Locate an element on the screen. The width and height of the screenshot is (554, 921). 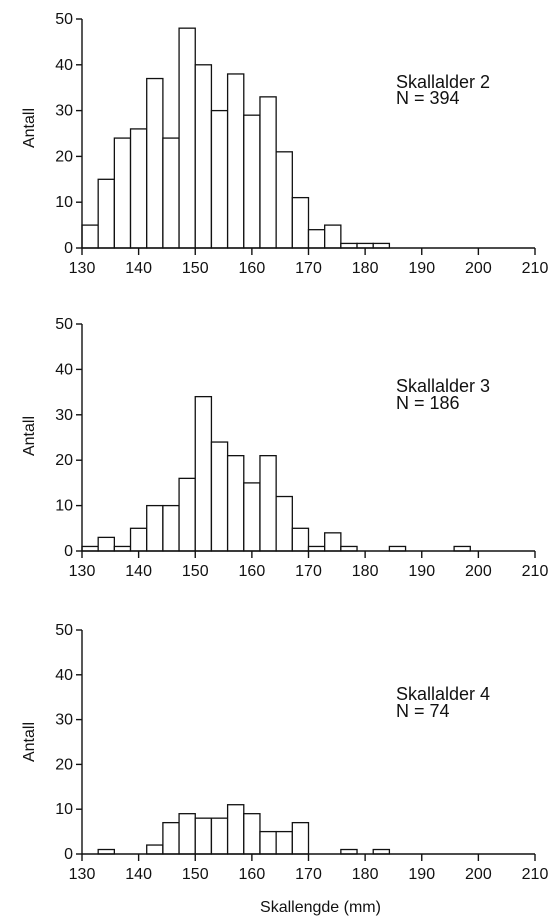
panel-annotation-n: N = 186 is located at coordinates (428, 403).